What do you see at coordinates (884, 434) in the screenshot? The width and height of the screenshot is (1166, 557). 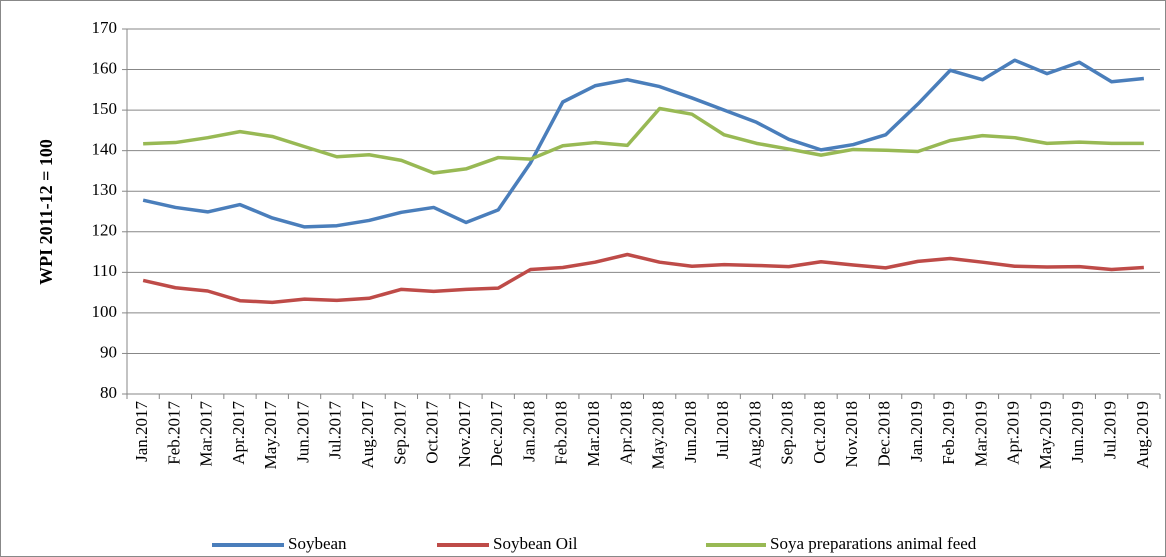 I see `x-tick-label: Dec.2018` at bounding box center [884, 434].